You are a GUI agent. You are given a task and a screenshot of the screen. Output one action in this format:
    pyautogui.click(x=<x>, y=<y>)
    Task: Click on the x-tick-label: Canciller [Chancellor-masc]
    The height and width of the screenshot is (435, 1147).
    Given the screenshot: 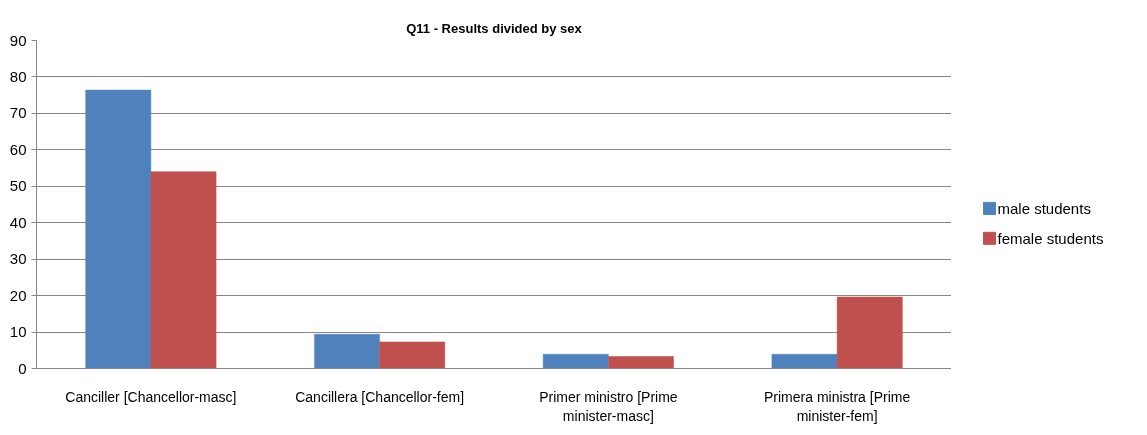 What is the action you would take?
    pyautogui.click(x=151, y=396)
    